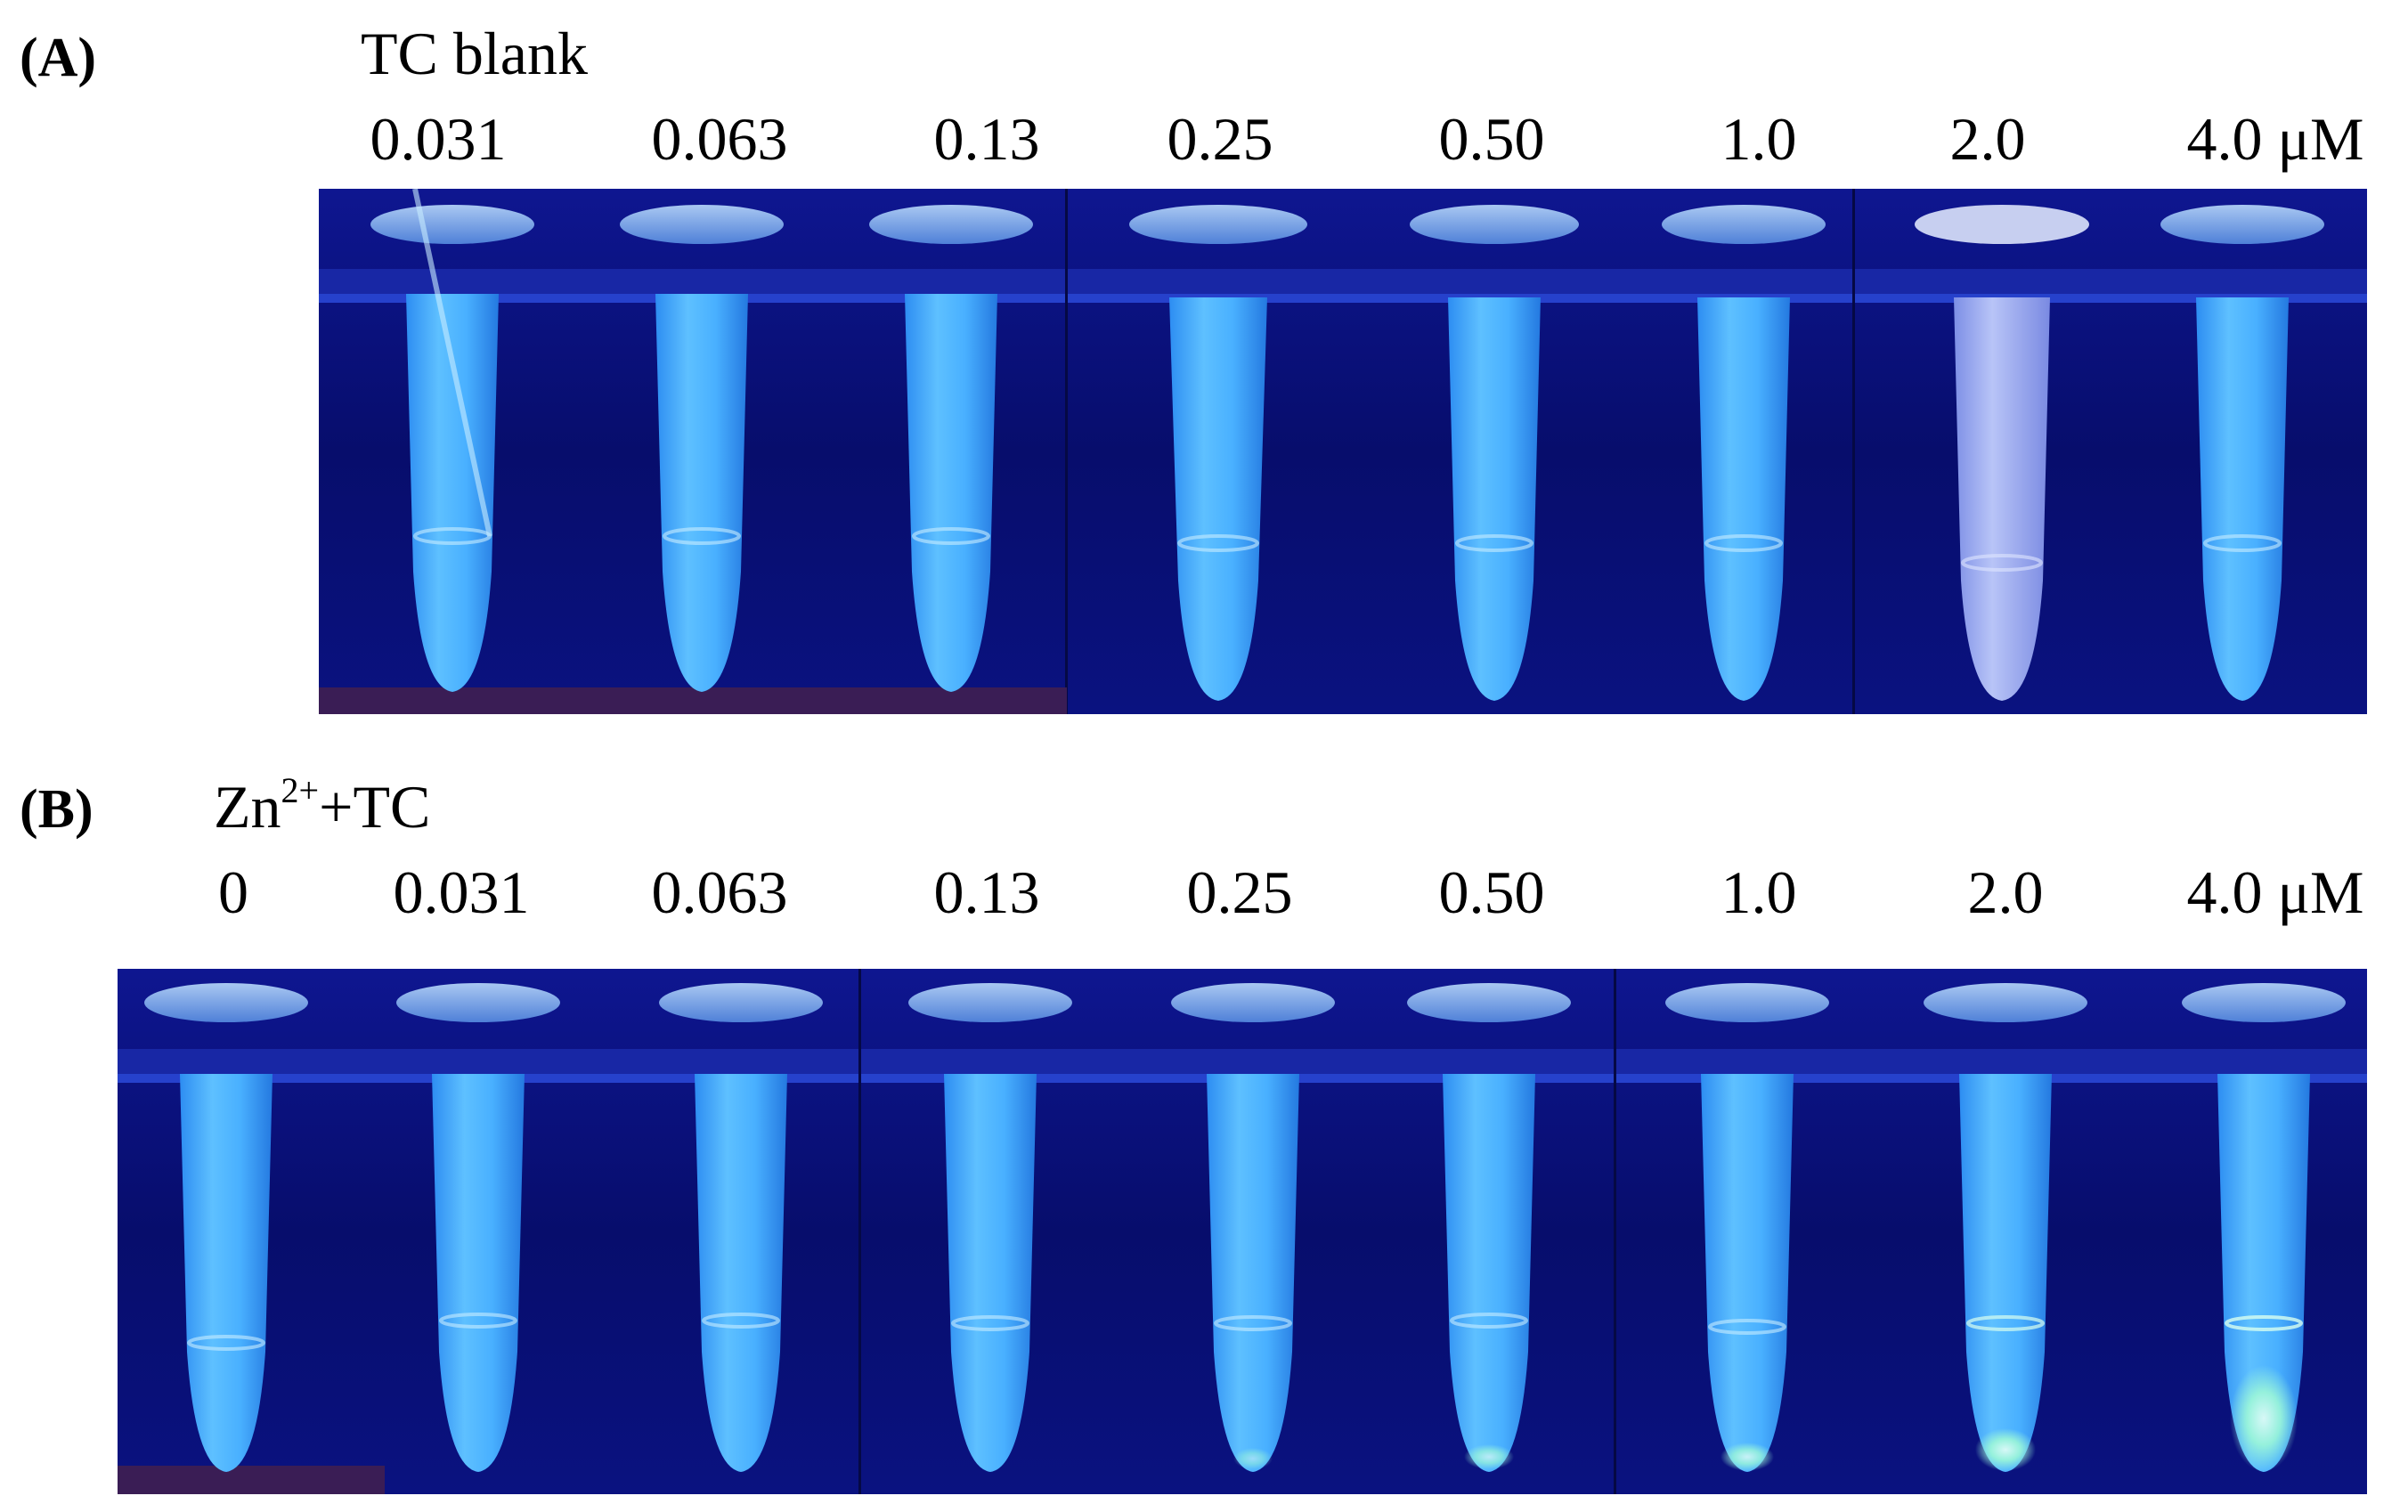 This screenshot has height=1512, width=2408. I want to click on panel-b-title-base: Zn, so click(248, 807).